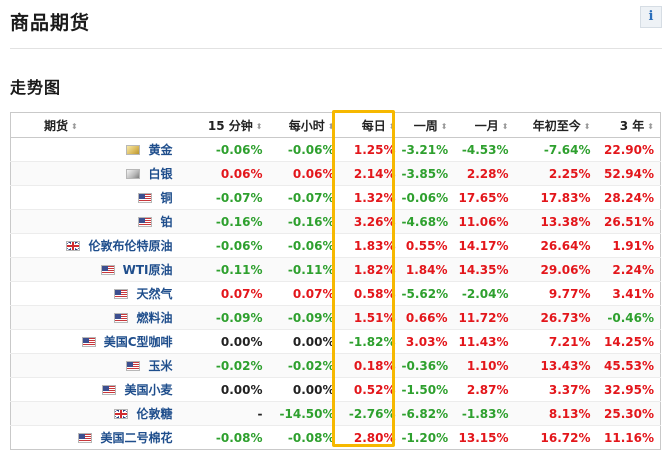  What do you see at coordinates (555, 149) in the screenshot?
I see `value-cell: -7.64%` at bounding box center [555, 149].